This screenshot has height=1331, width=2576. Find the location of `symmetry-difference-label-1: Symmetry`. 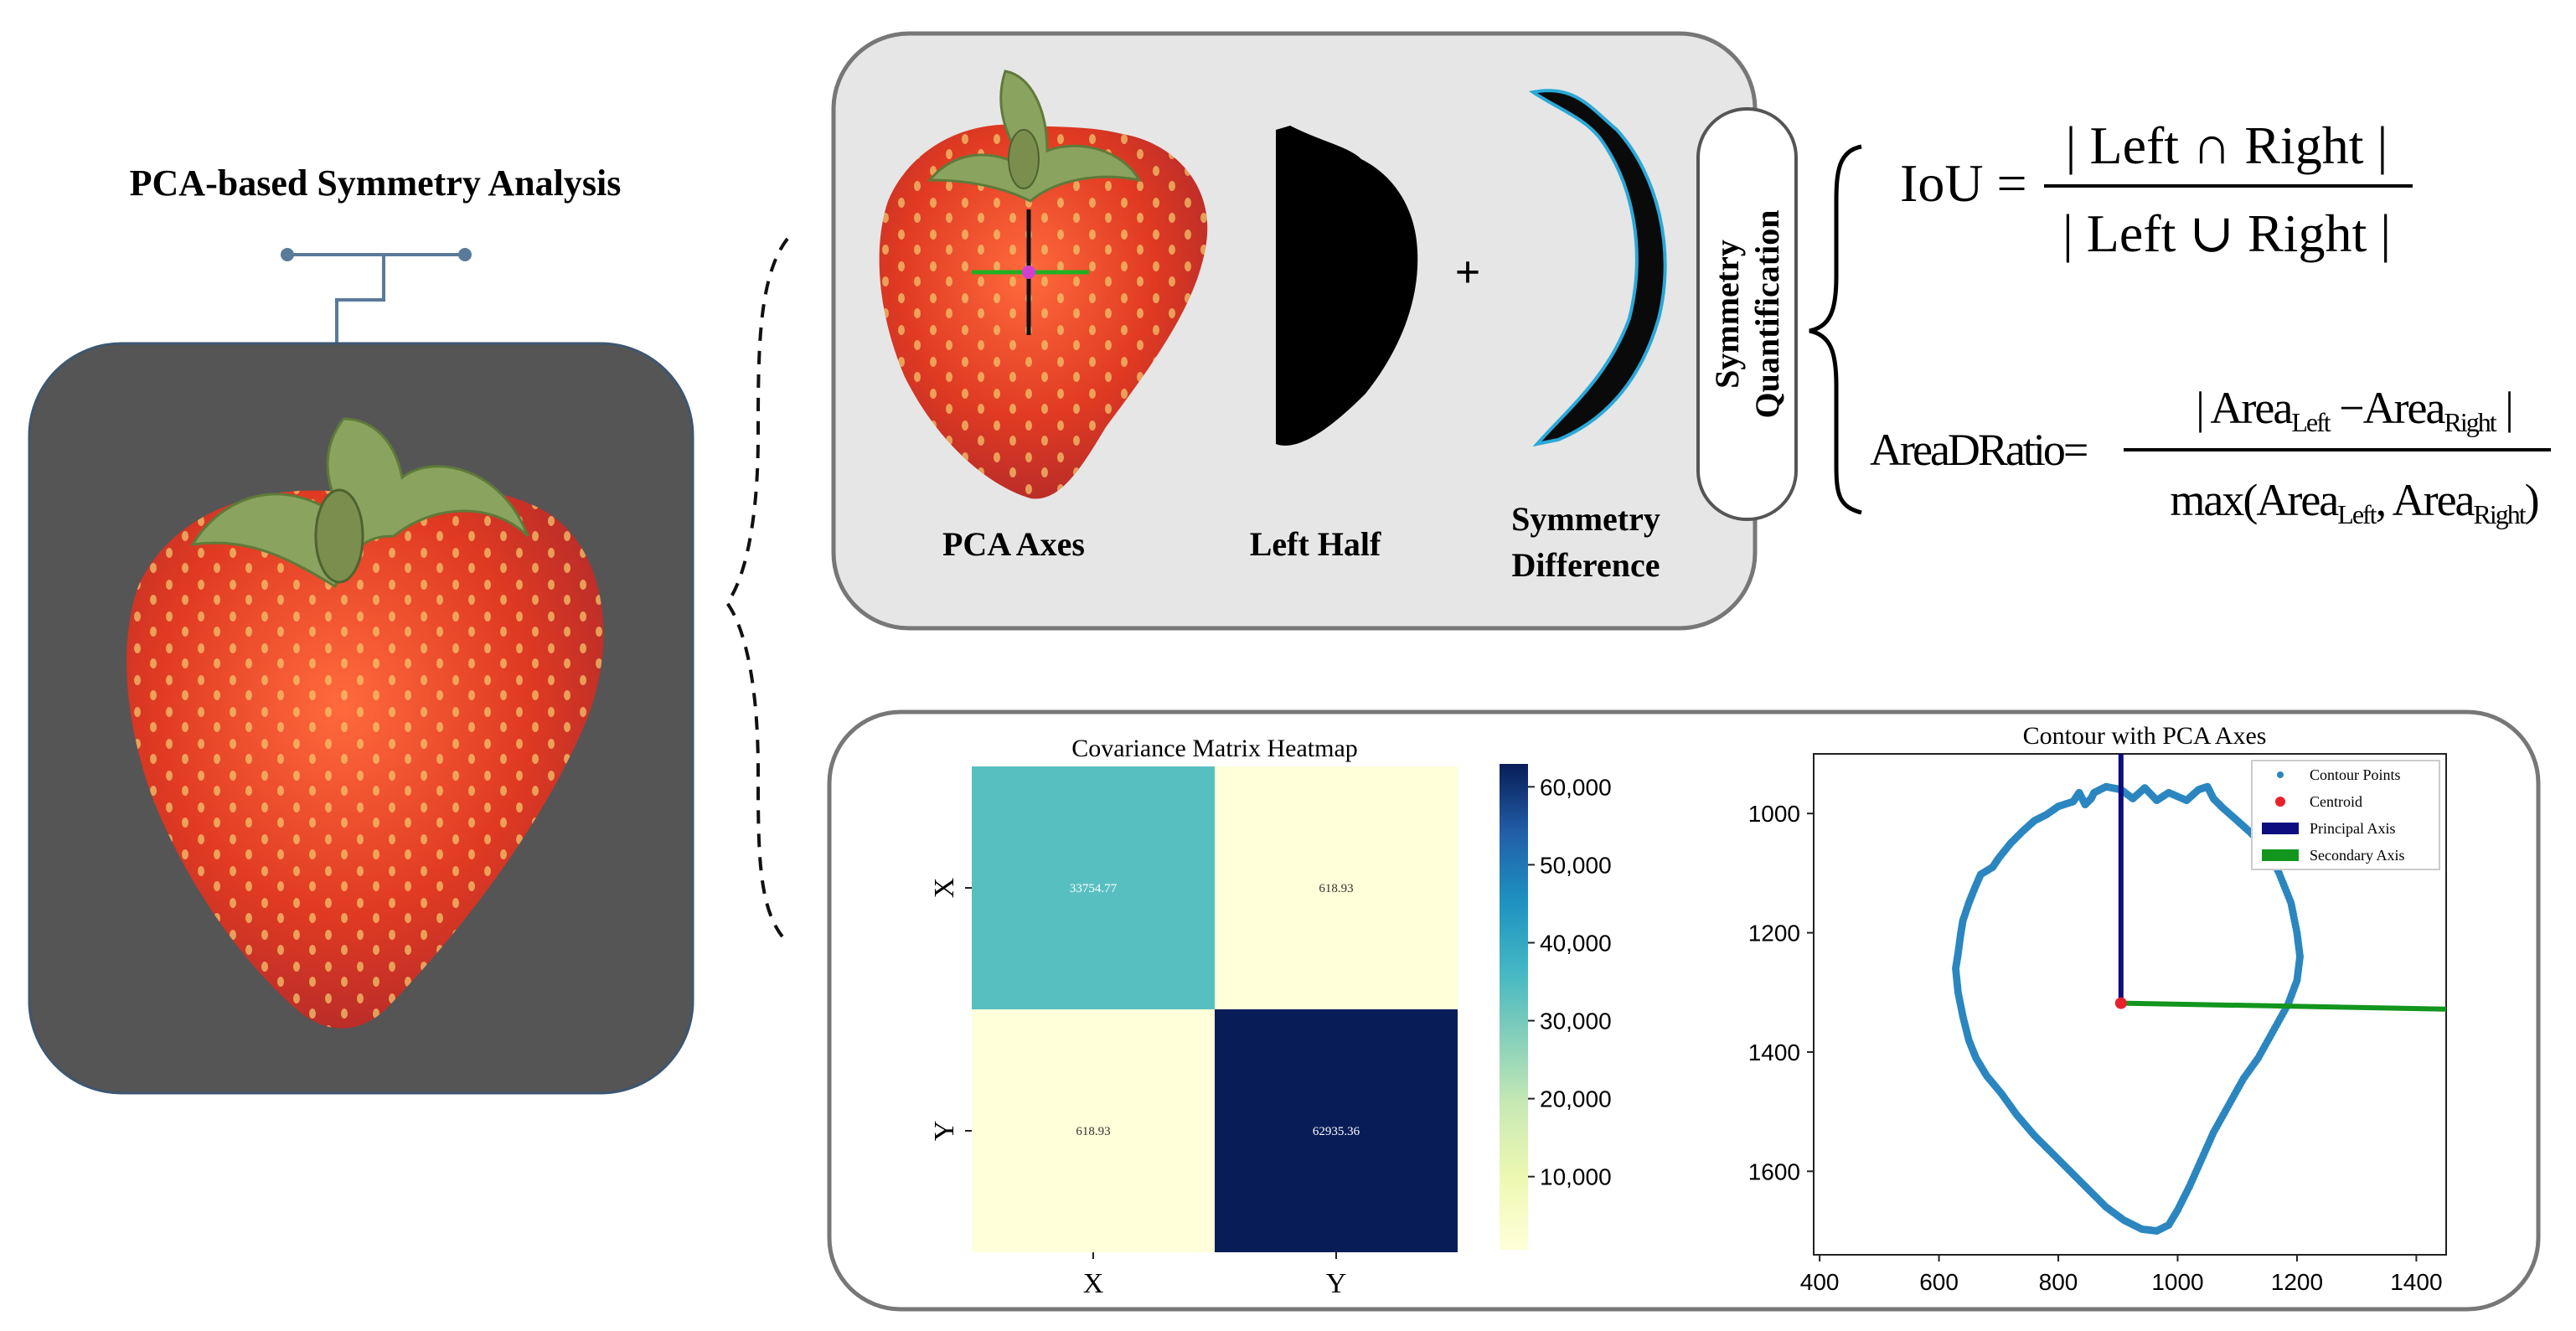

symmetry-difference-label-1: Symmetry is located at coordinates (1585, 519).